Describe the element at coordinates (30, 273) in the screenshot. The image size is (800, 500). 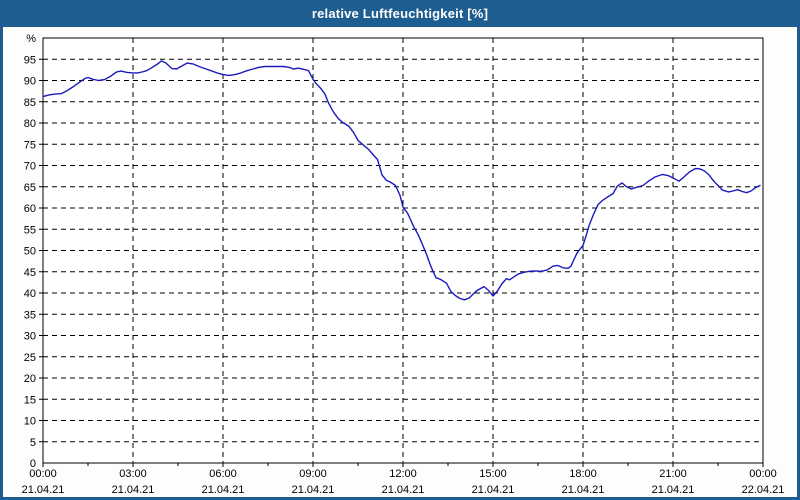
I see `y-tick-label: 45` at that location.